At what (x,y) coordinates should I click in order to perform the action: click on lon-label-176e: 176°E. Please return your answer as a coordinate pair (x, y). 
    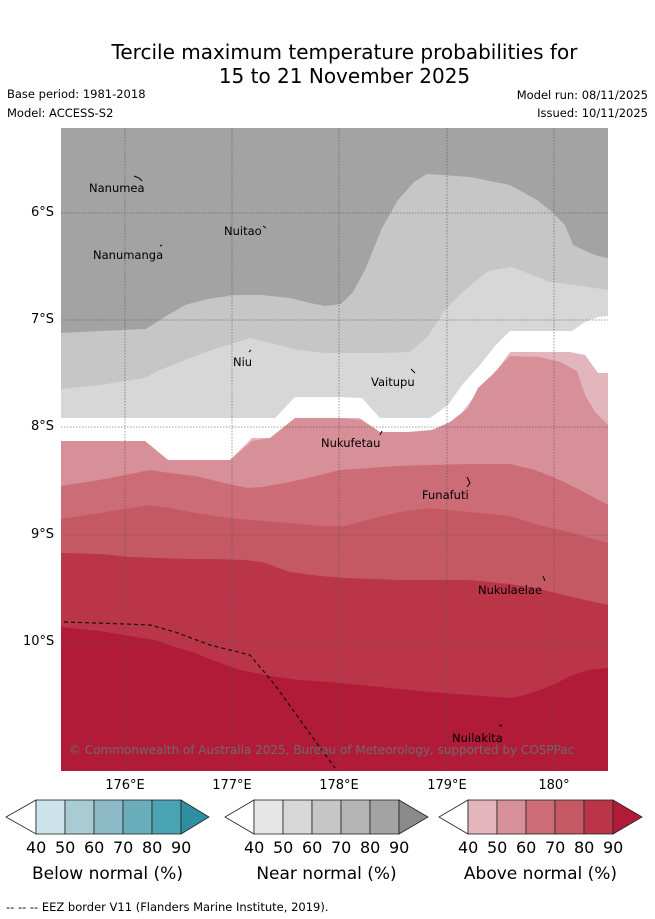
    Looking at the image, I should click on (125, 785).